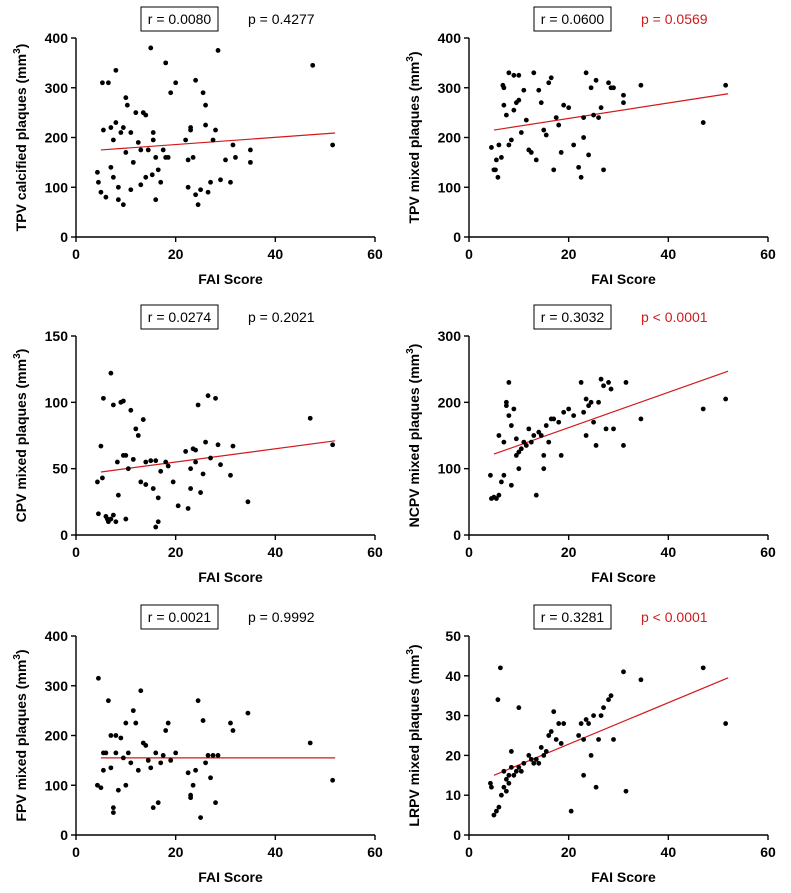  What do you see at coordinates (453, 716) in the screenshot?
I see `y-tick-label: 30` at bounding box center [453, 716].